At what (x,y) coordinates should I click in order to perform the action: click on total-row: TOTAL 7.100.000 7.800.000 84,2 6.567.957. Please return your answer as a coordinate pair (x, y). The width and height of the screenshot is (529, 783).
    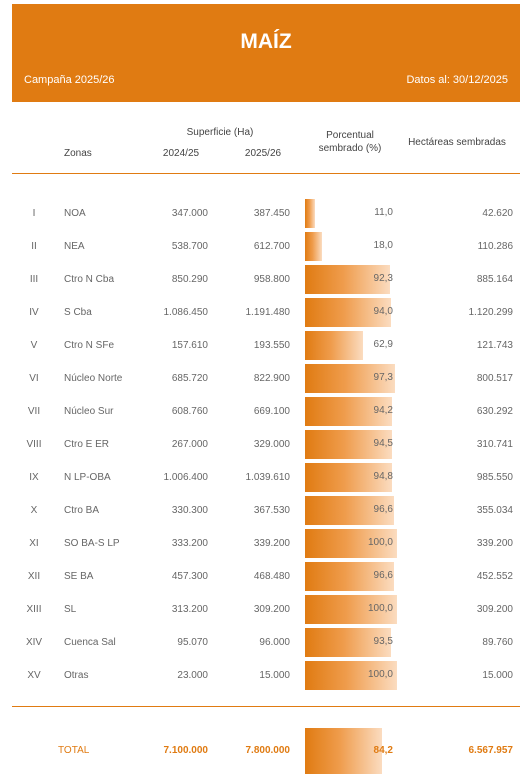
    Looking at the image, I should click on (264, 751).